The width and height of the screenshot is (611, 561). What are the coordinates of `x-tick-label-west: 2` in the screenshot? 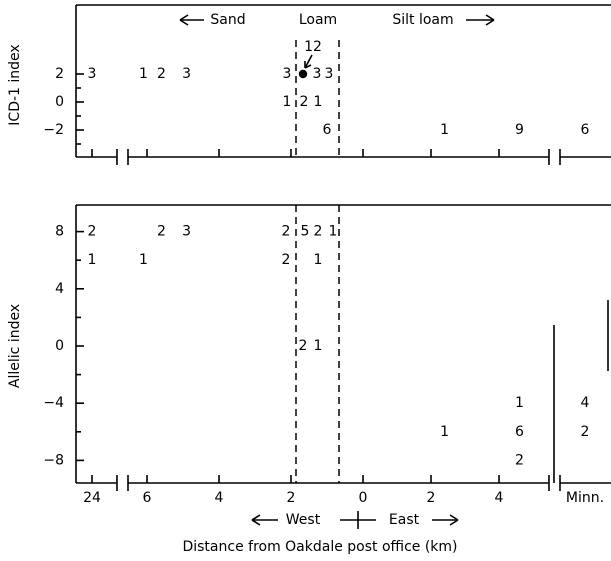 It's located at (291, 498).